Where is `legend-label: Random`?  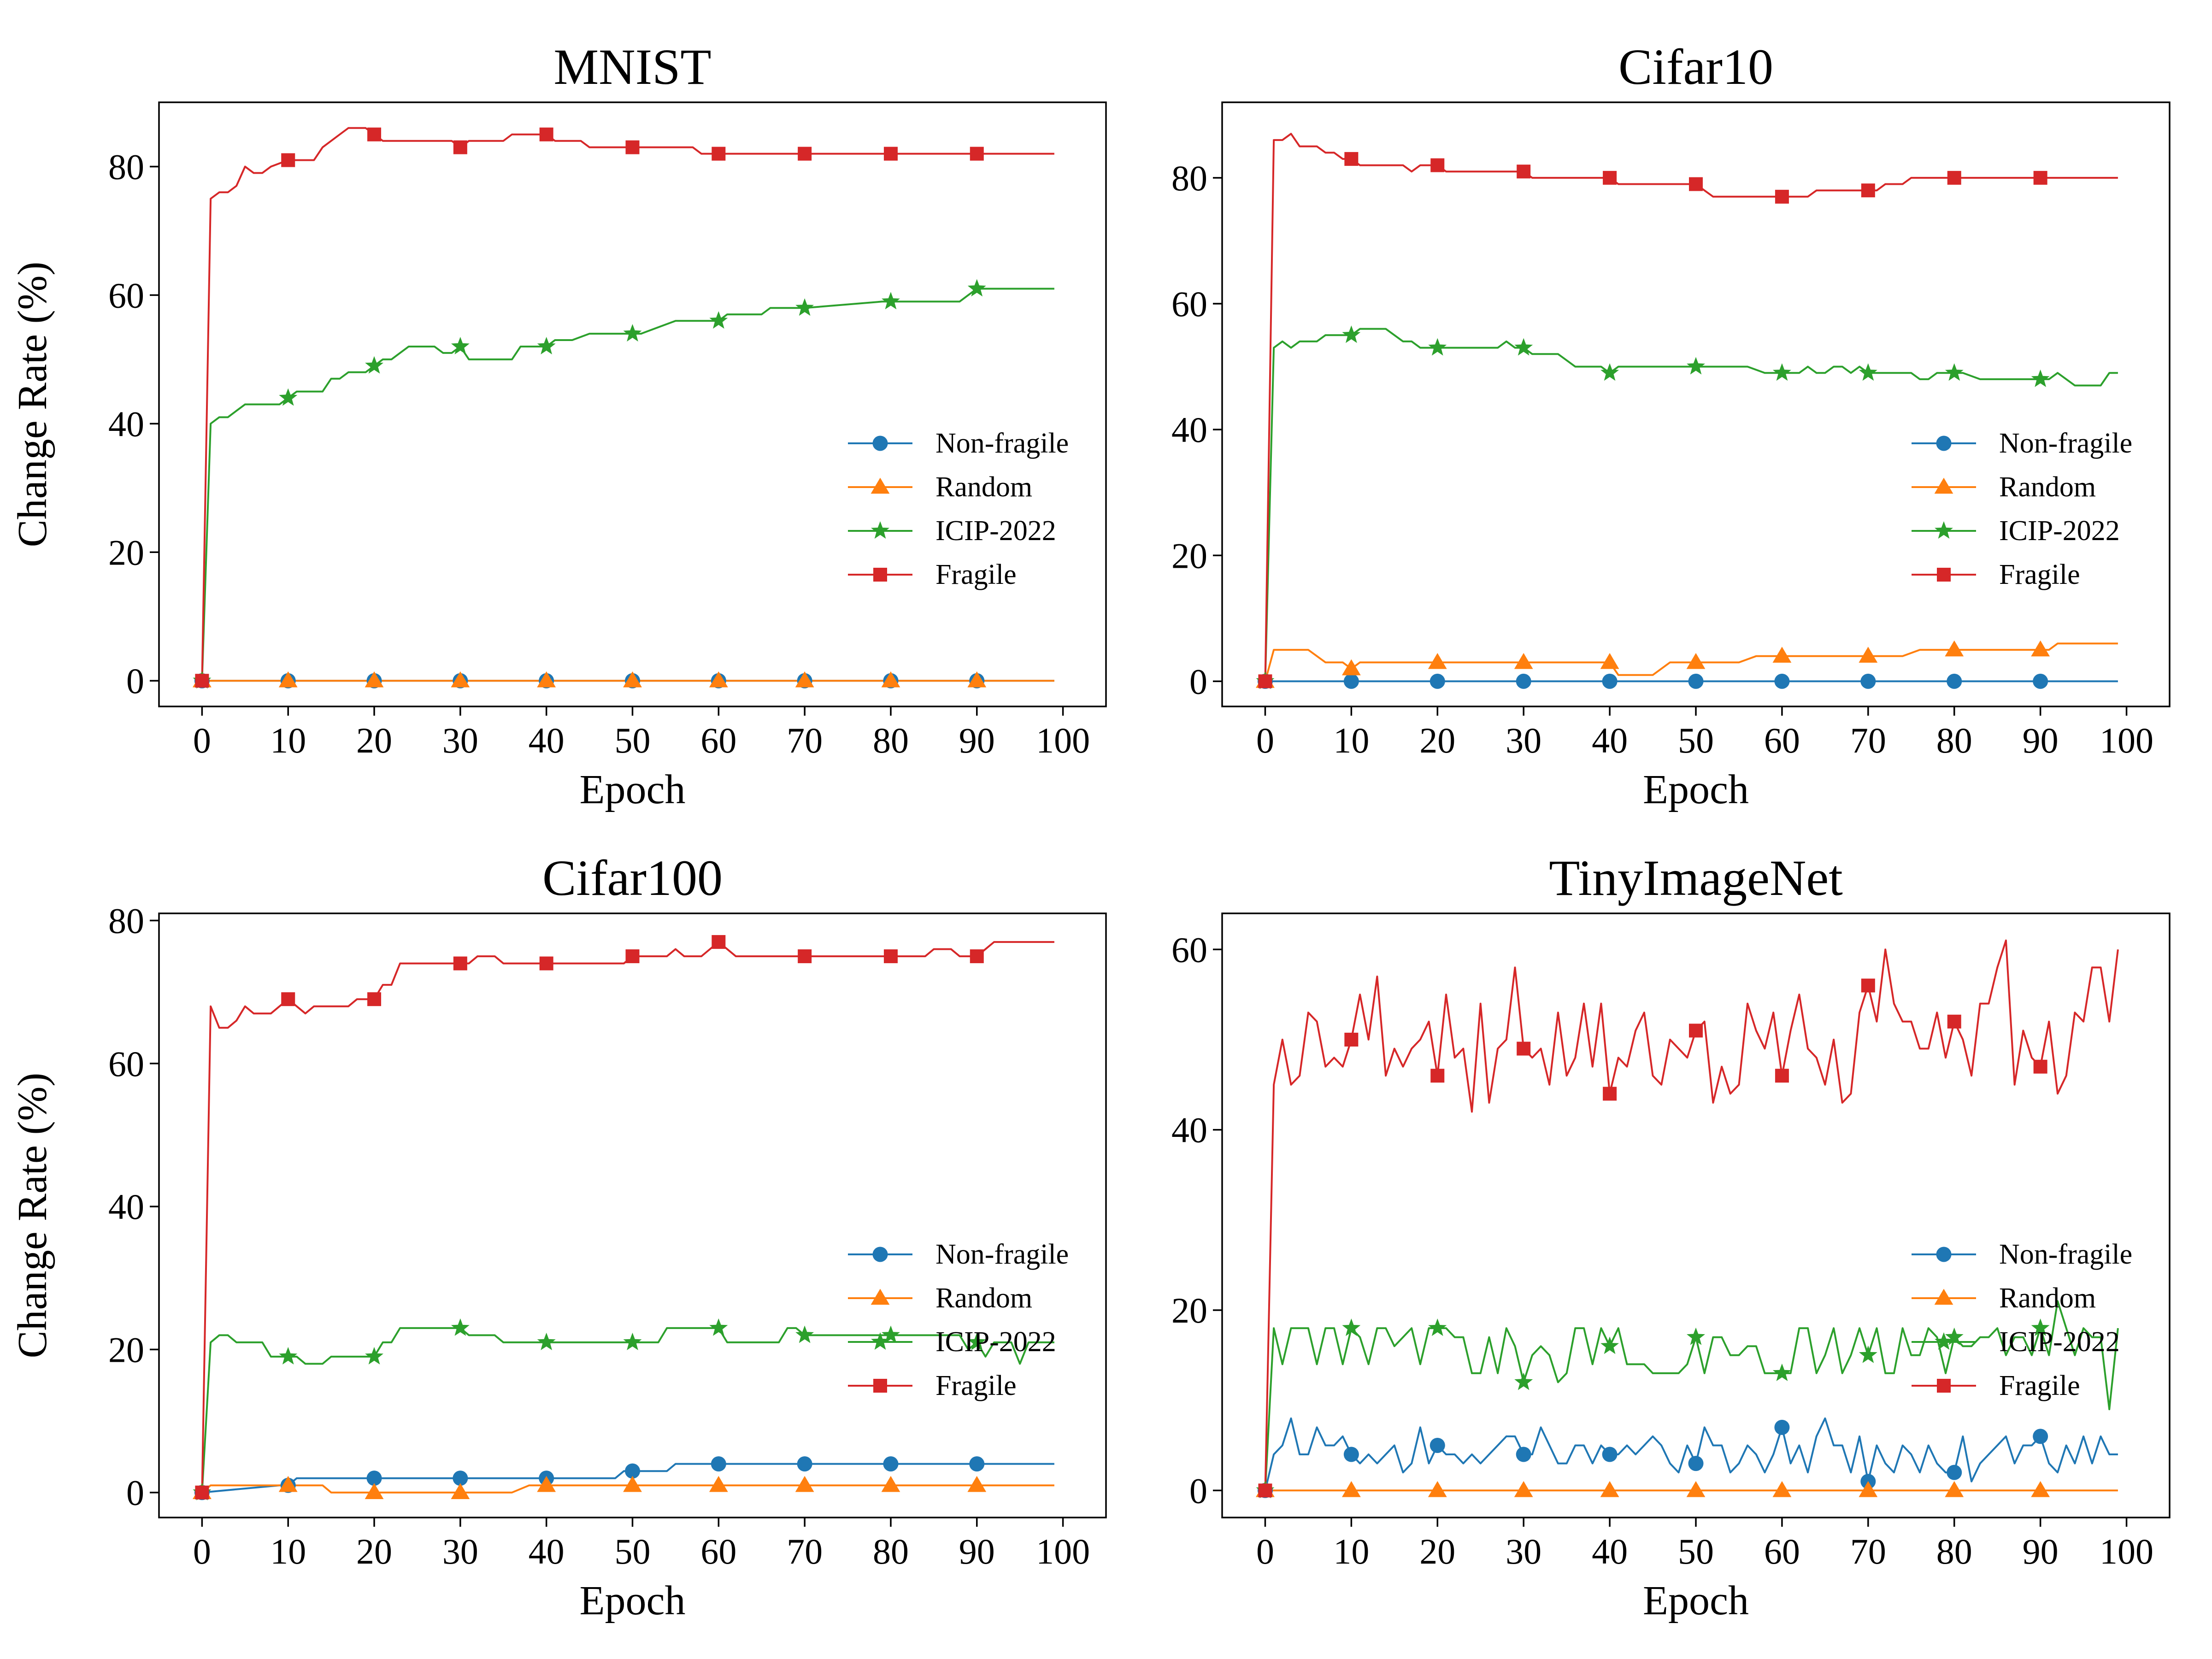
legend-label: Random is located at coordinates (983, 487).